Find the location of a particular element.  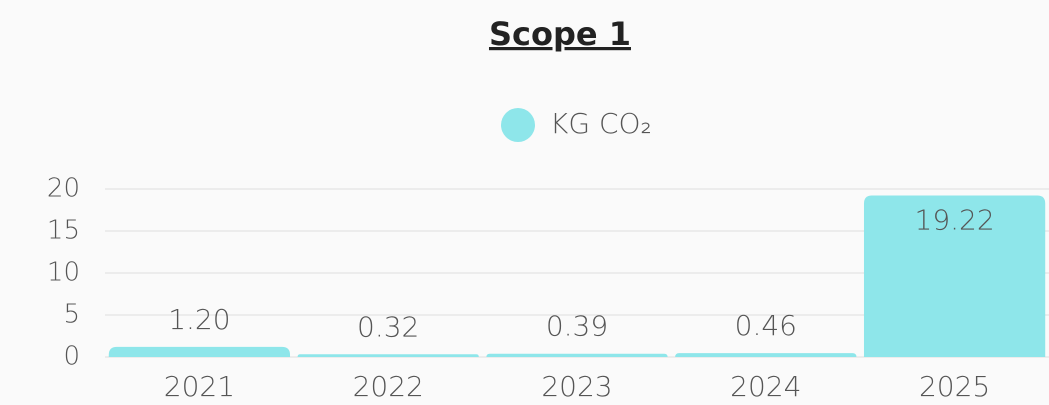

value-label: 0.32 is located at coordinates (388, 326).